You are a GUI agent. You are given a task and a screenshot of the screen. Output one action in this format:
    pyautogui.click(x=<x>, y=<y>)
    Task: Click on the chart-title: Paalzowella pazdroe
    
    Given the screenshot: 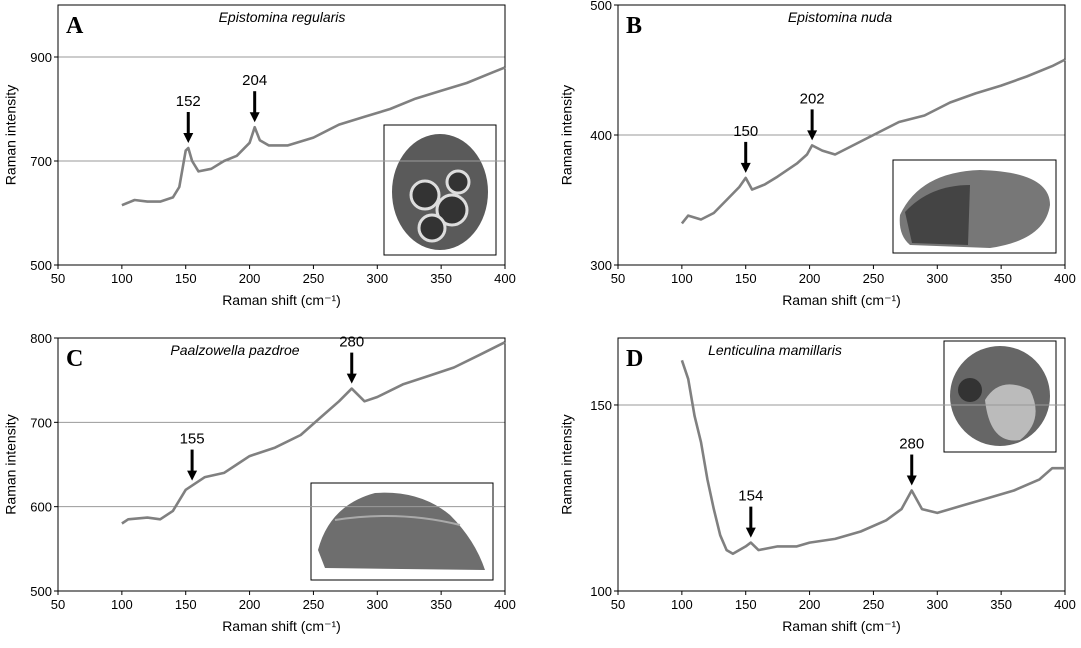 What is the action you would take?
    pyautogui.click(x=234, y=350)
    